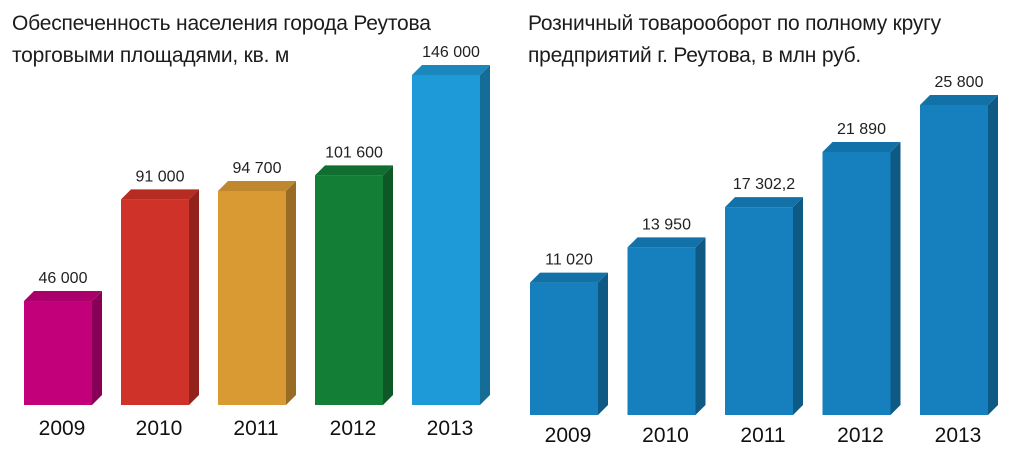 This screenshot has height=455, width=1024. I want to click on chart-1-value-label: 91 000, so click(160, 176).